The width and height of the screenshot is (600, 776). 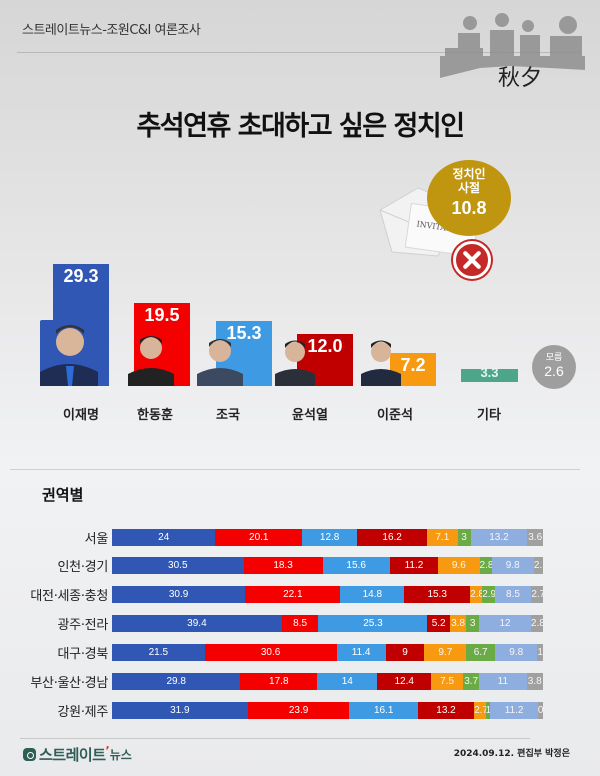 What do you see at coordinates (413, 365) in the screenshot?
I see `bar-value: 7.2` at bounding box center [413, 365].